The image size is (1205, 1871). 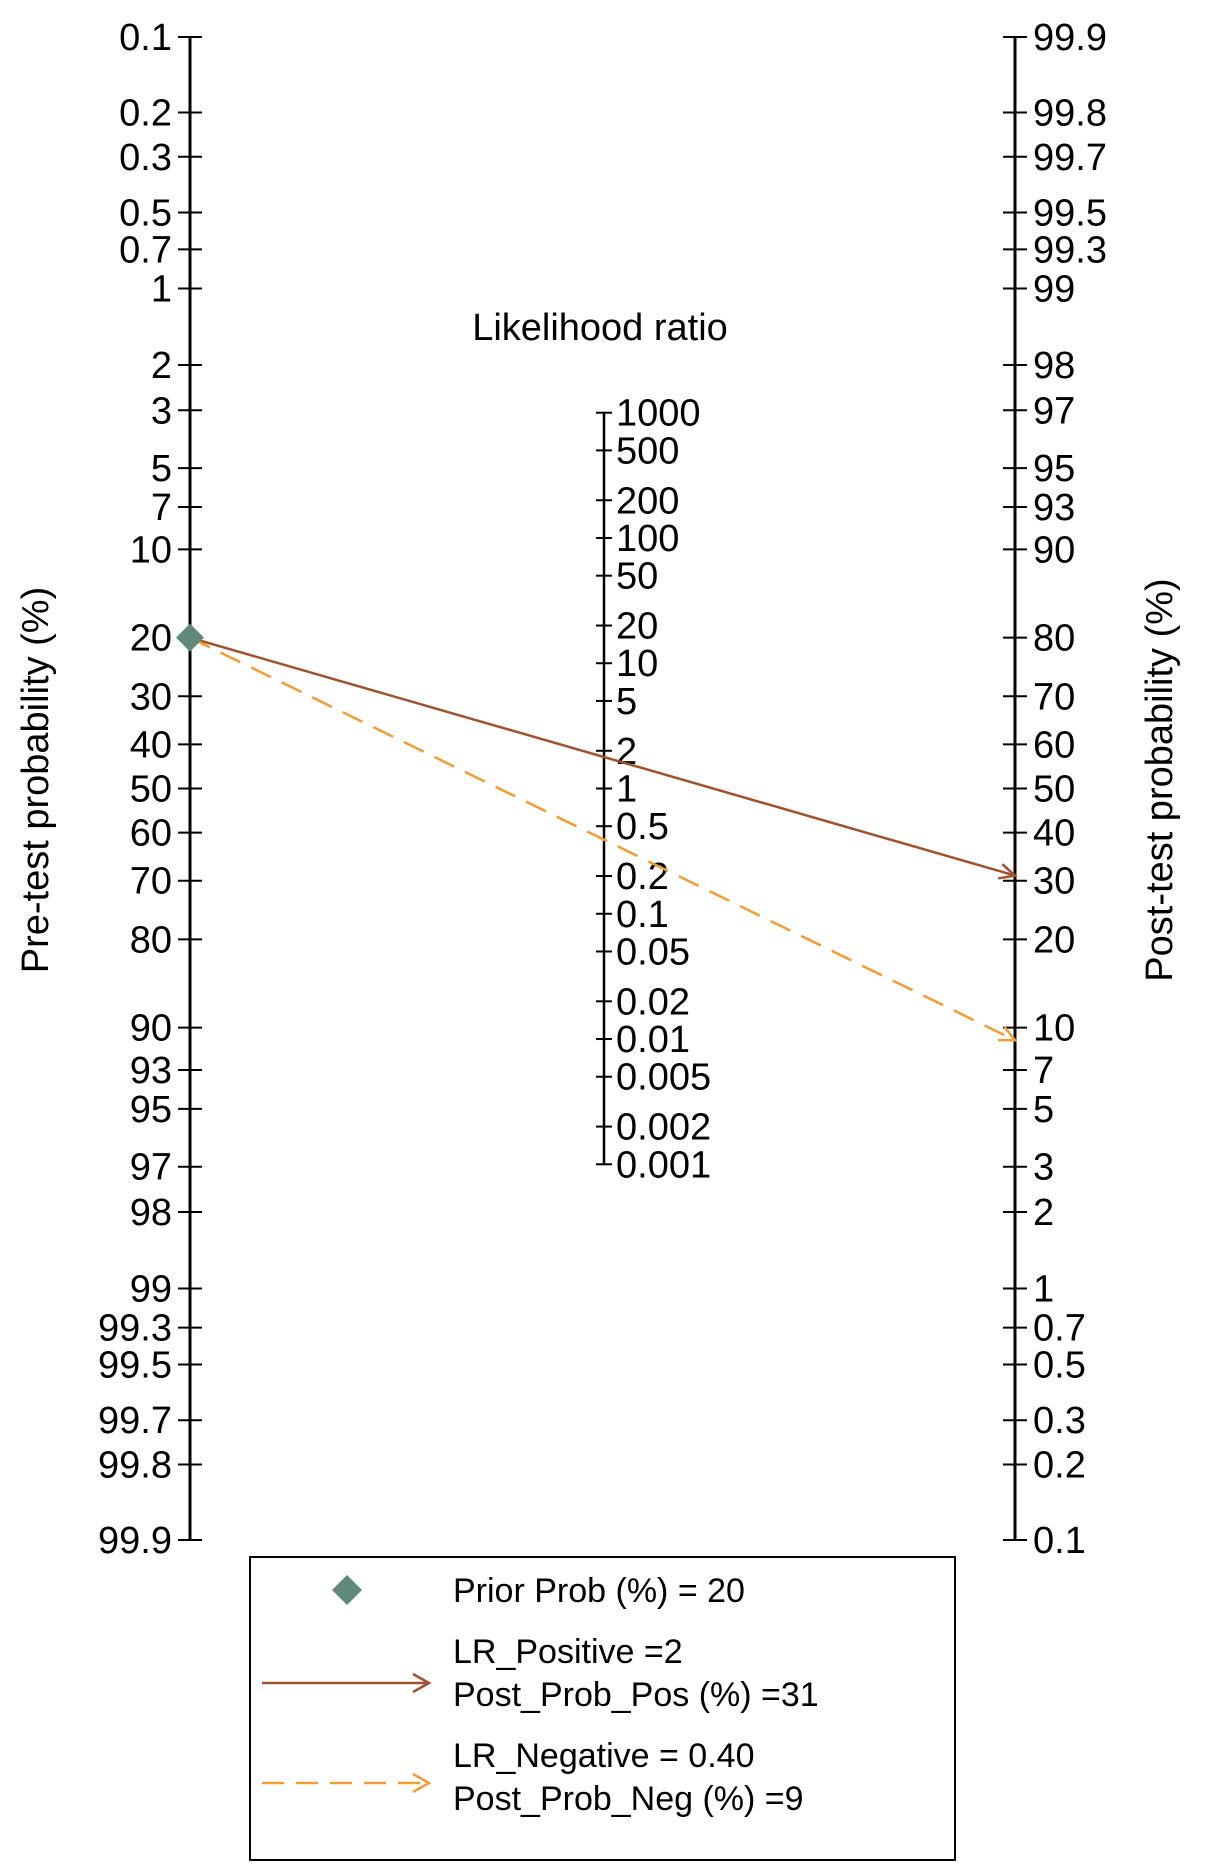 I want to click on post-test-tick-label: 99, so click(x=1054, y=290).